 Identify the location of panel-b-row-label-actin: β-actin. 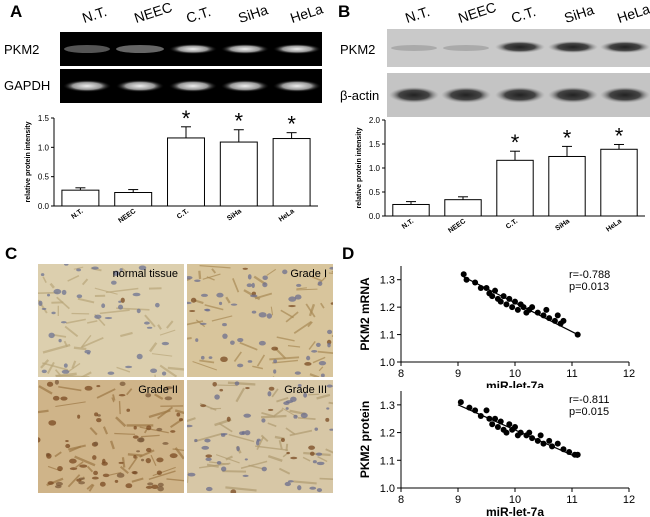
(360, 95).